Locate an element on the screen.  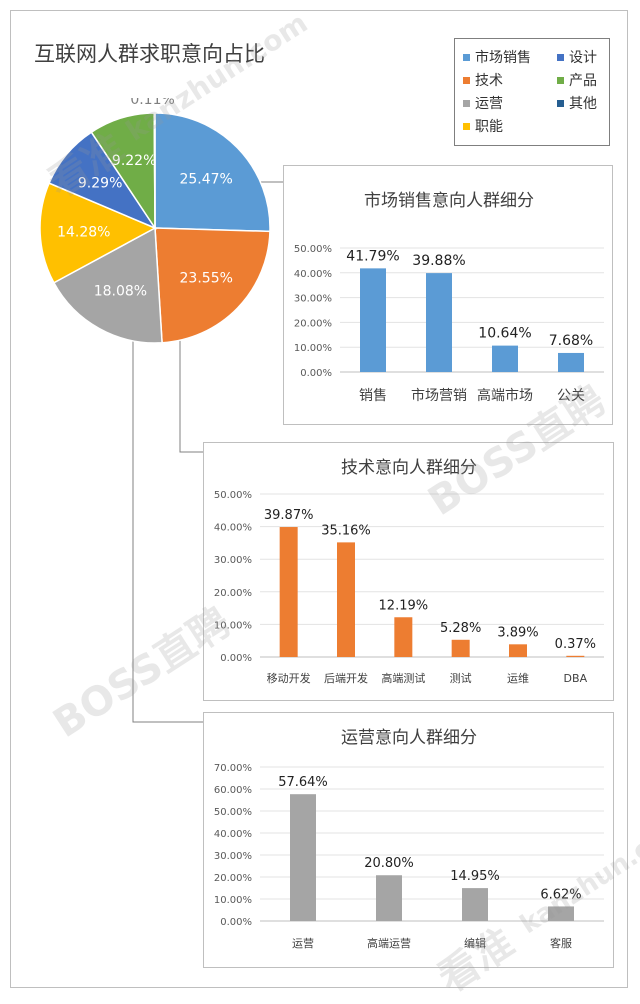
data-label-4: 7.68% is located at coordinates (571, 341).